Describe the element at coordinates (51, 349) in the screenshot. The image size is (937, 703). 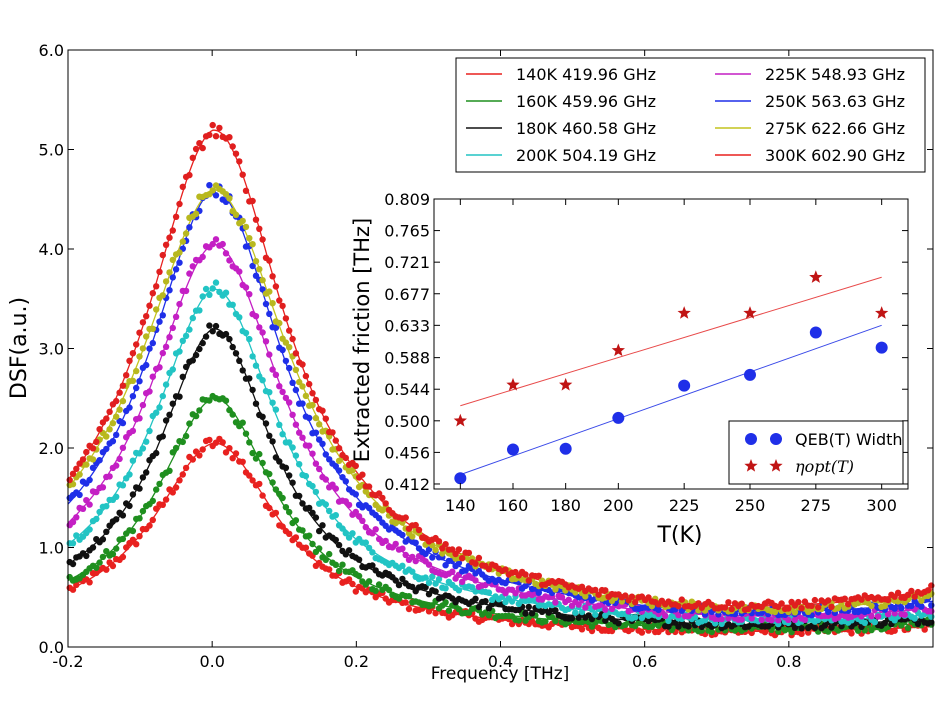
I see `main-y-tick-label: 3.0` at that location.